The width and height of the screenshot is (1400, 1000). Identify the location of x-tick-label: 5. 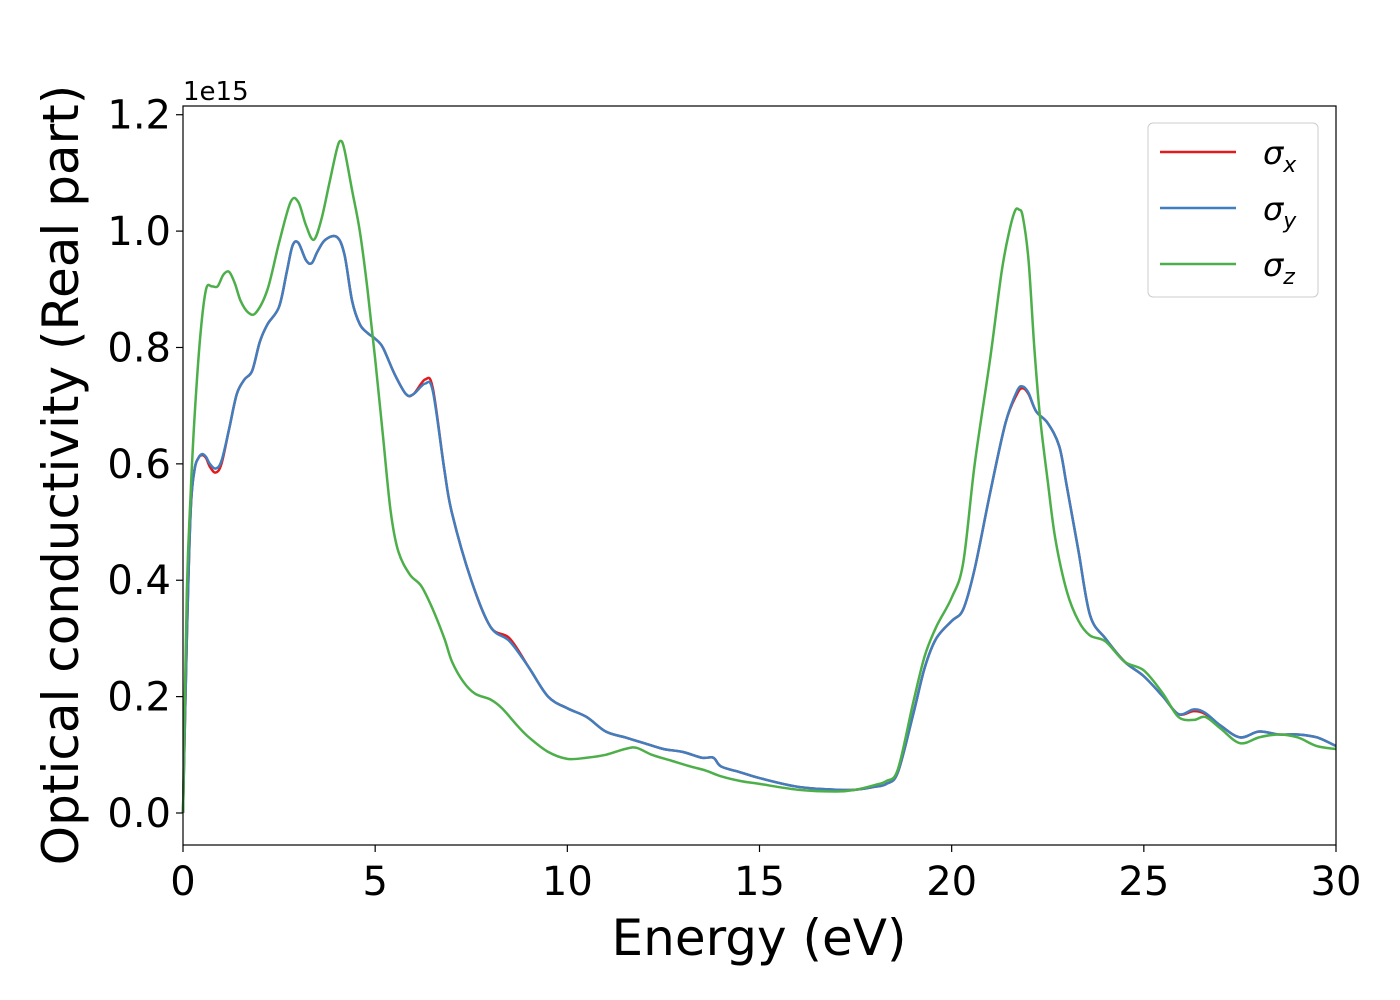
(374, 882).